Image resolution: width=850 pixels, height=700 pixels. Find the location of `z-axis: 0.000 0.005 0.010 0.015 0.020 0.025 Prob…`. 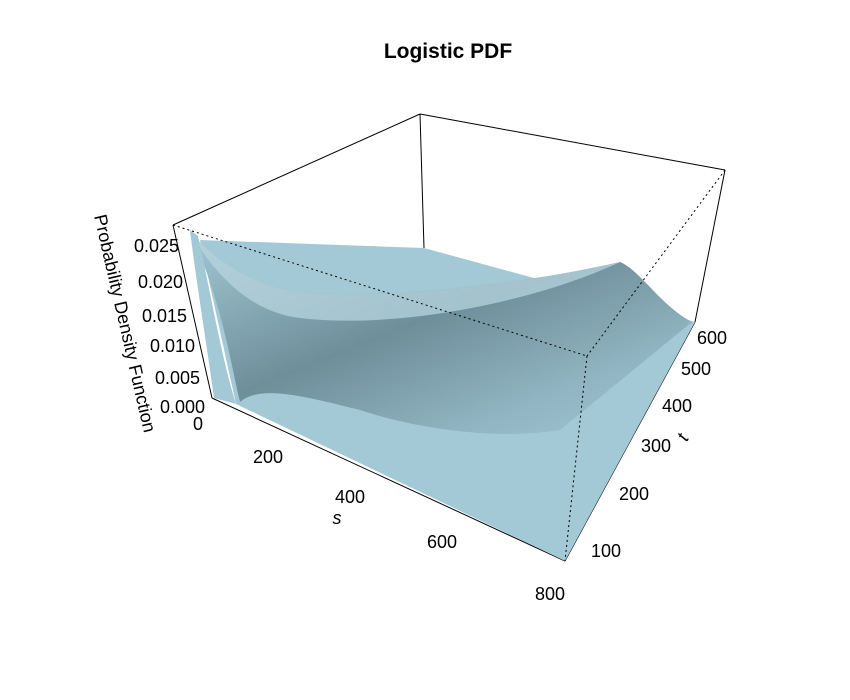

z-axis: 0.000 0.005 0.010 0.015 0.020 0.025 Prob… is located at coordinates (147, 323).